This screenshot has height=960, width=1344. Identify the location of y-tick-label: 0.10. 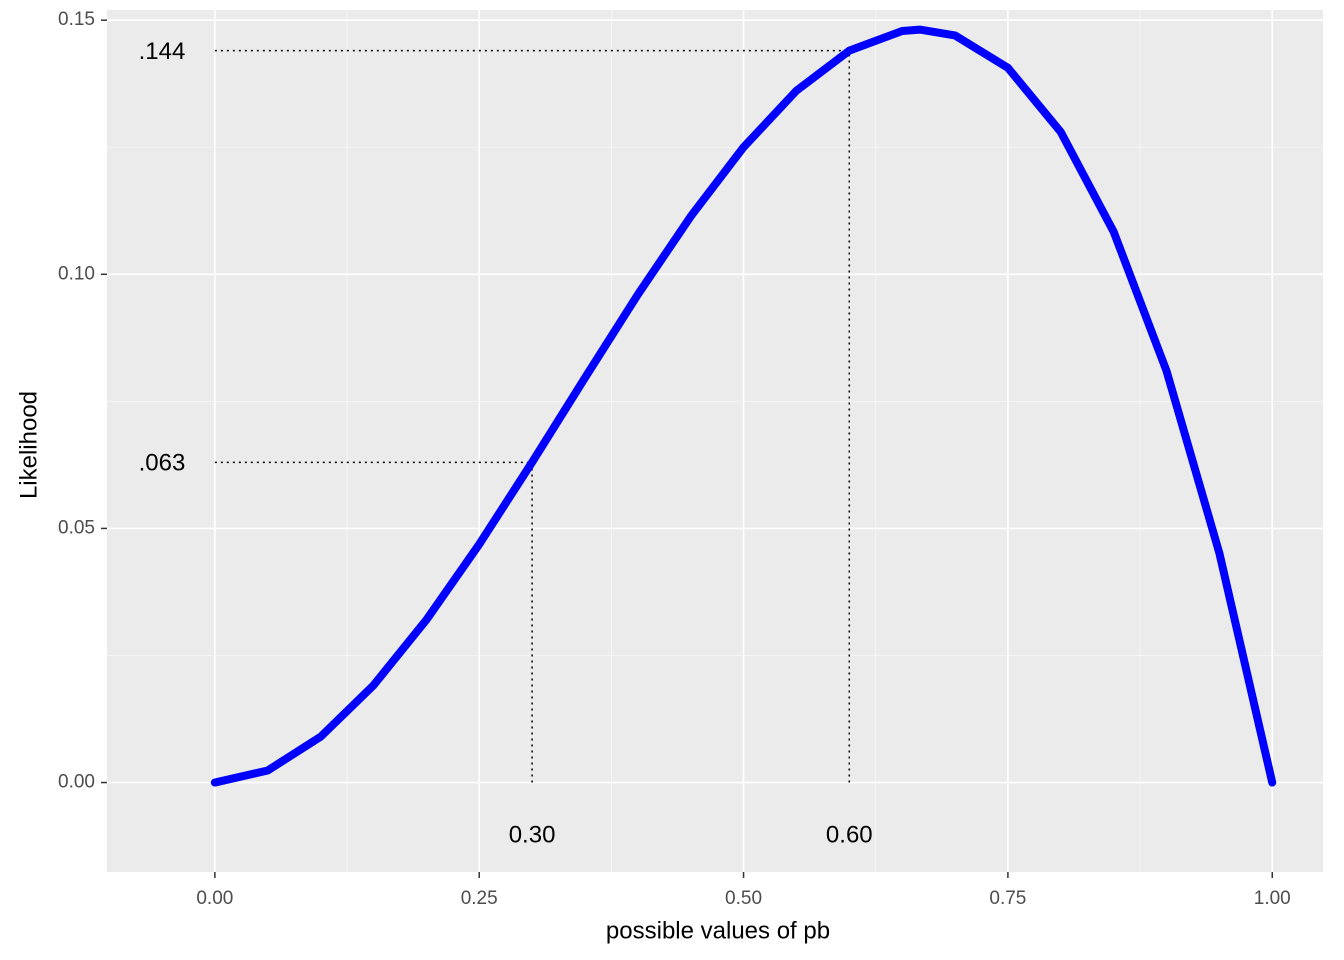
(76, 273).